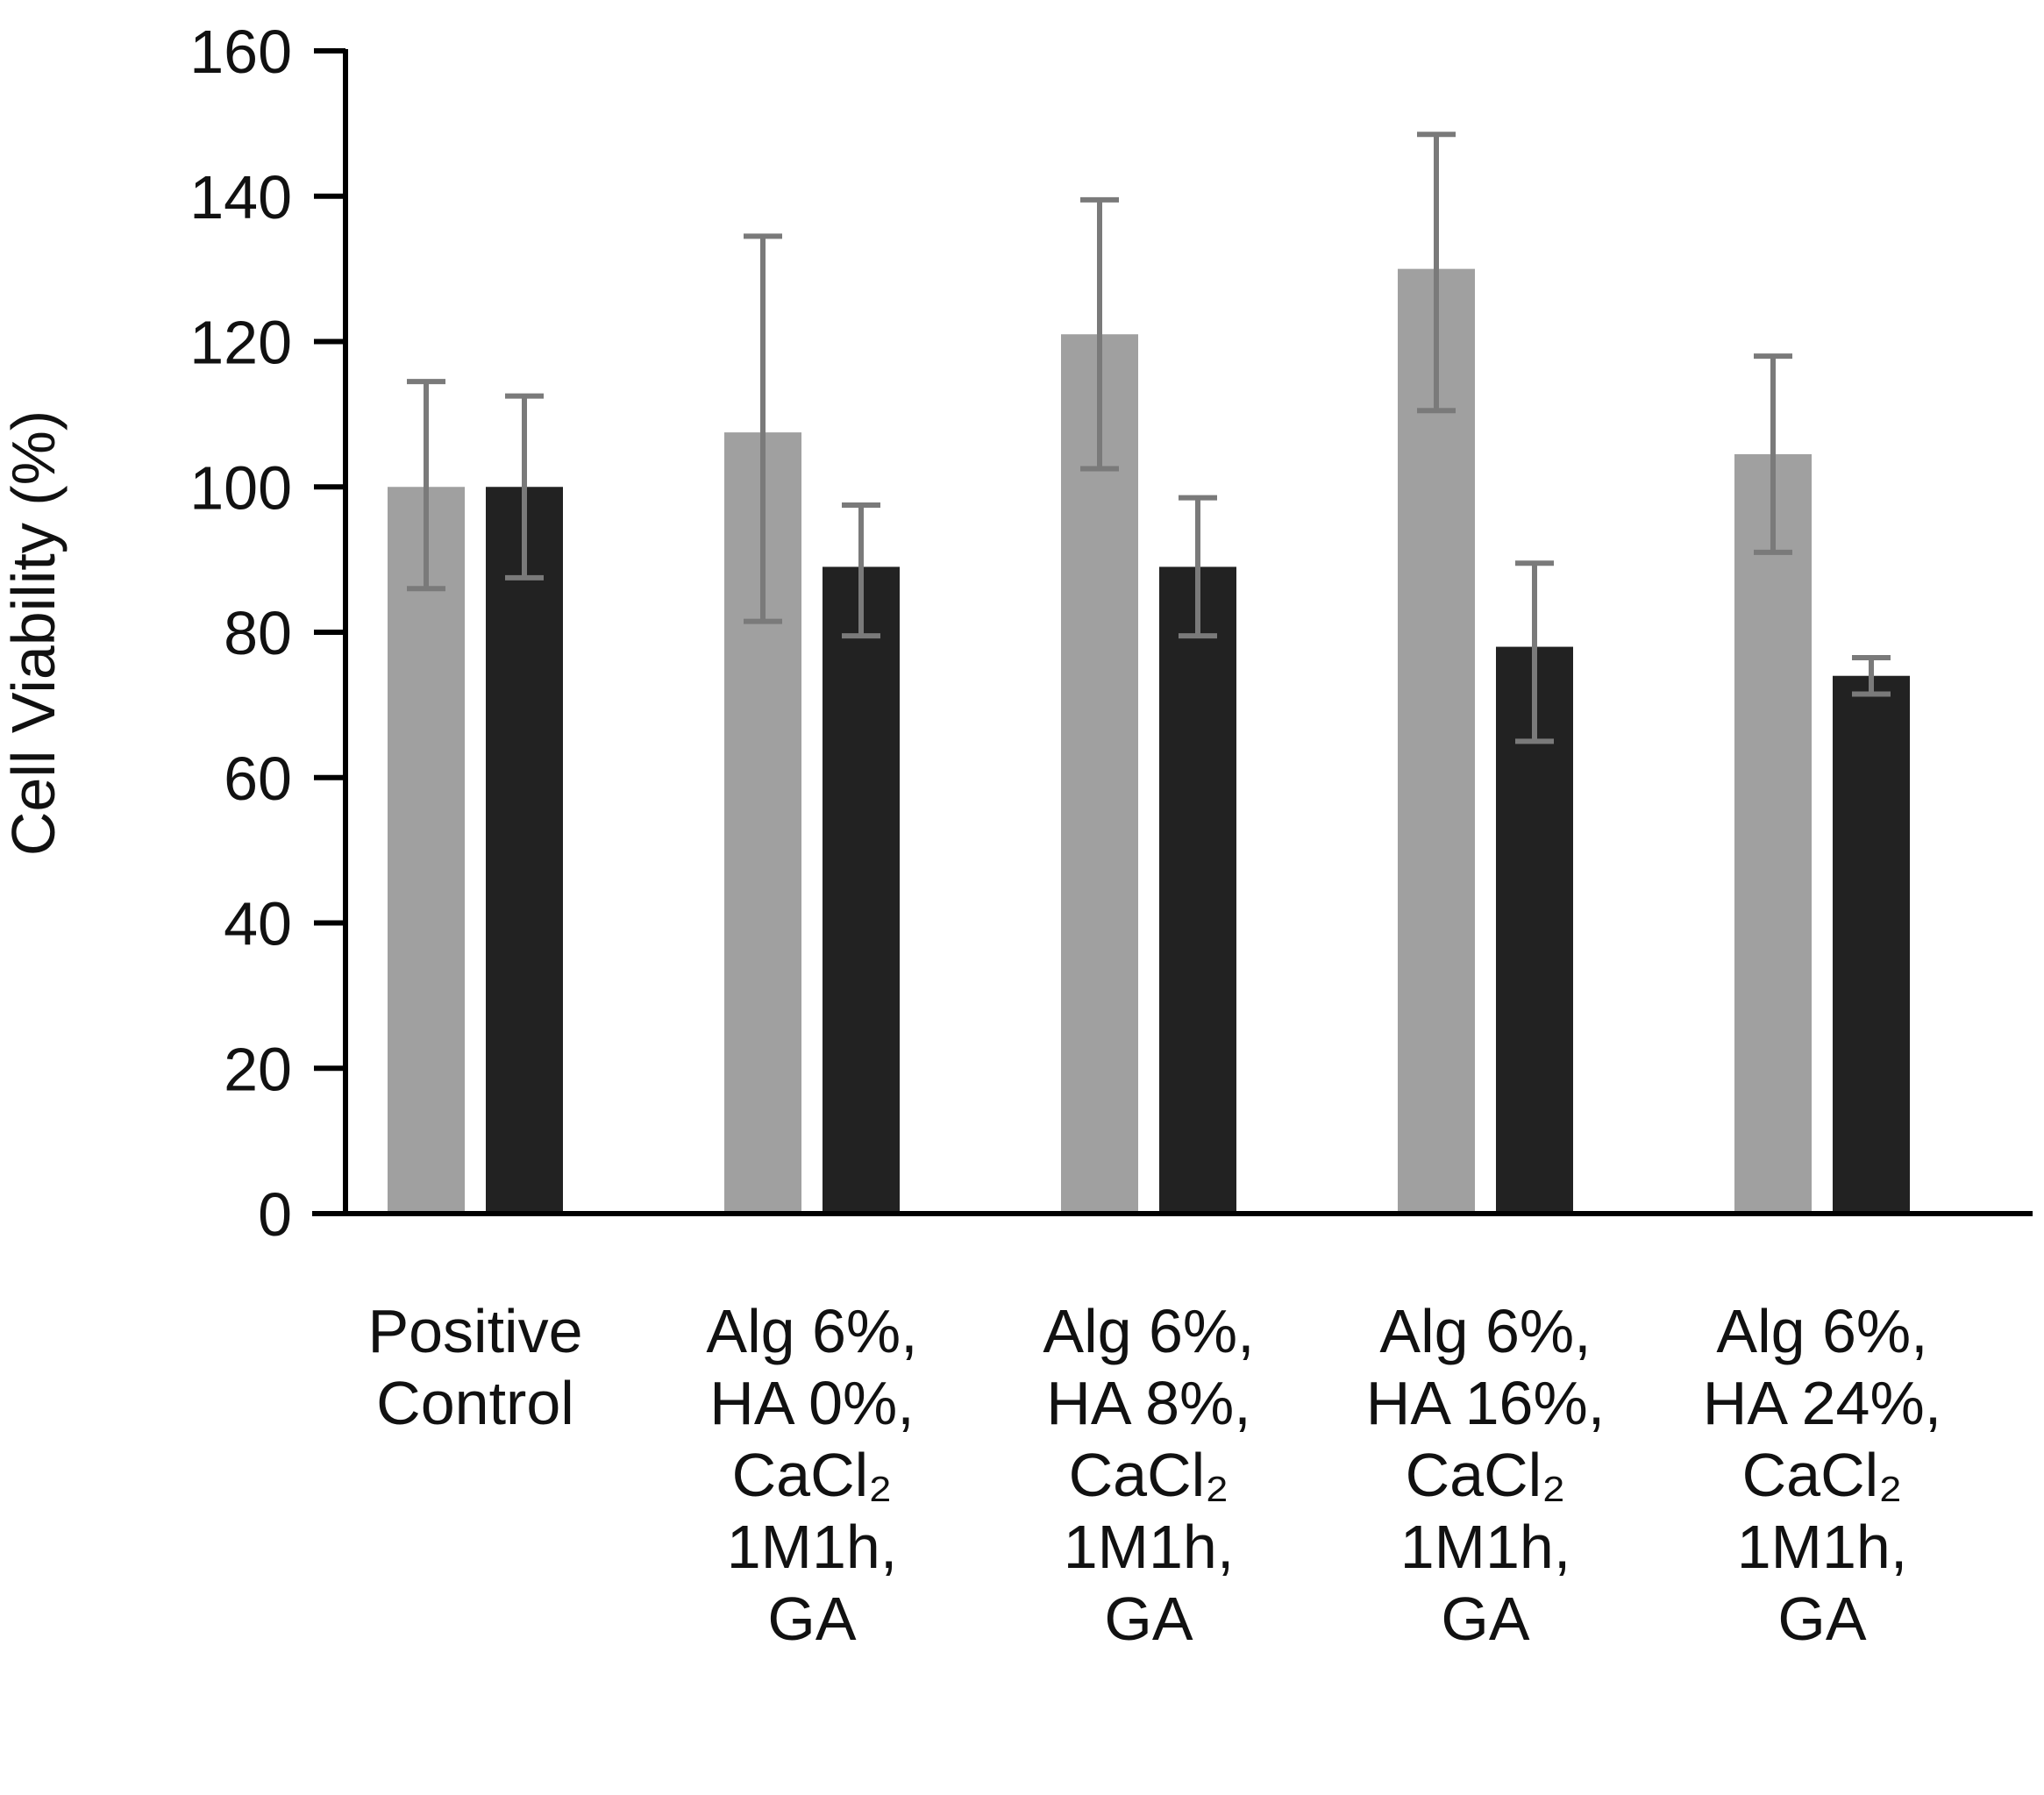 The image size is (2044, 1795). I want to click on y-tick-label-40: 40, so click(258, 924).